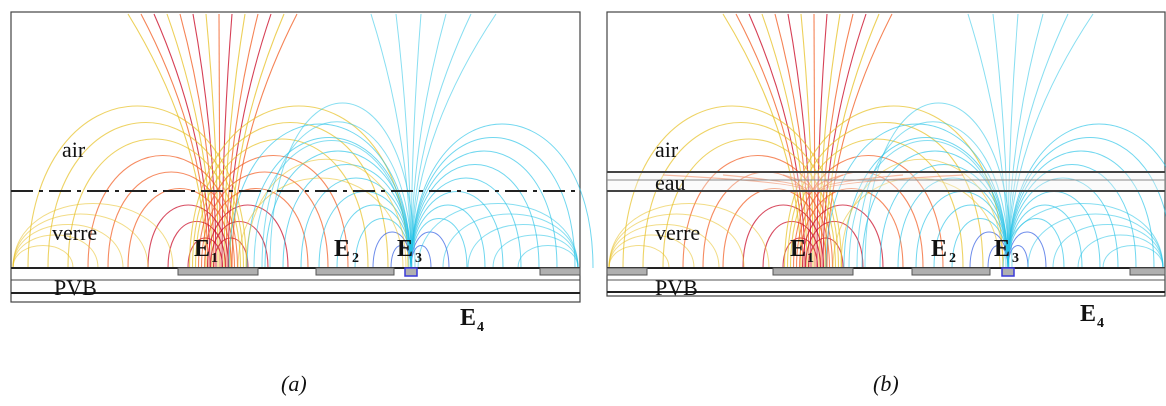 This screenshot has height=406, width=1166. I want to click on panel-a-e2-letter: E, so click(342, 249).